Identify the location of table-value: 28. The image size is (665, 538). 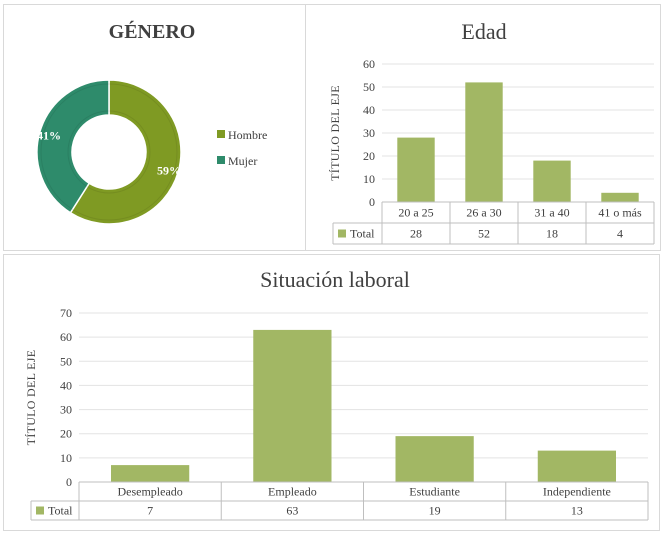
(416, 234).